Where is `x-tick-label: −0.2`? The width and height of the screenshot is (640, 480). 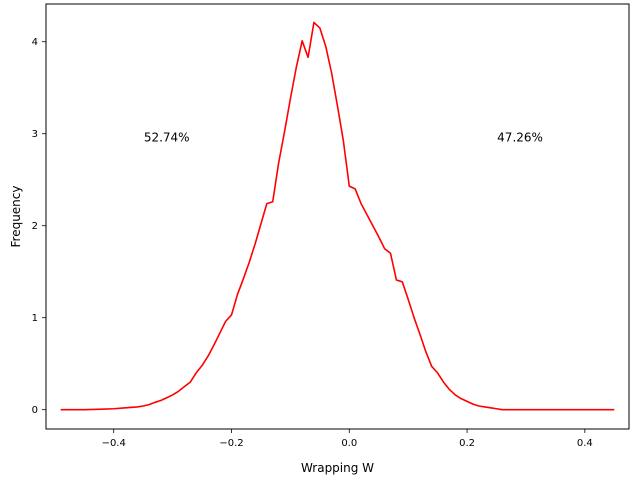 x-tick-label: −0.2 is located at coordinates (231, 443).